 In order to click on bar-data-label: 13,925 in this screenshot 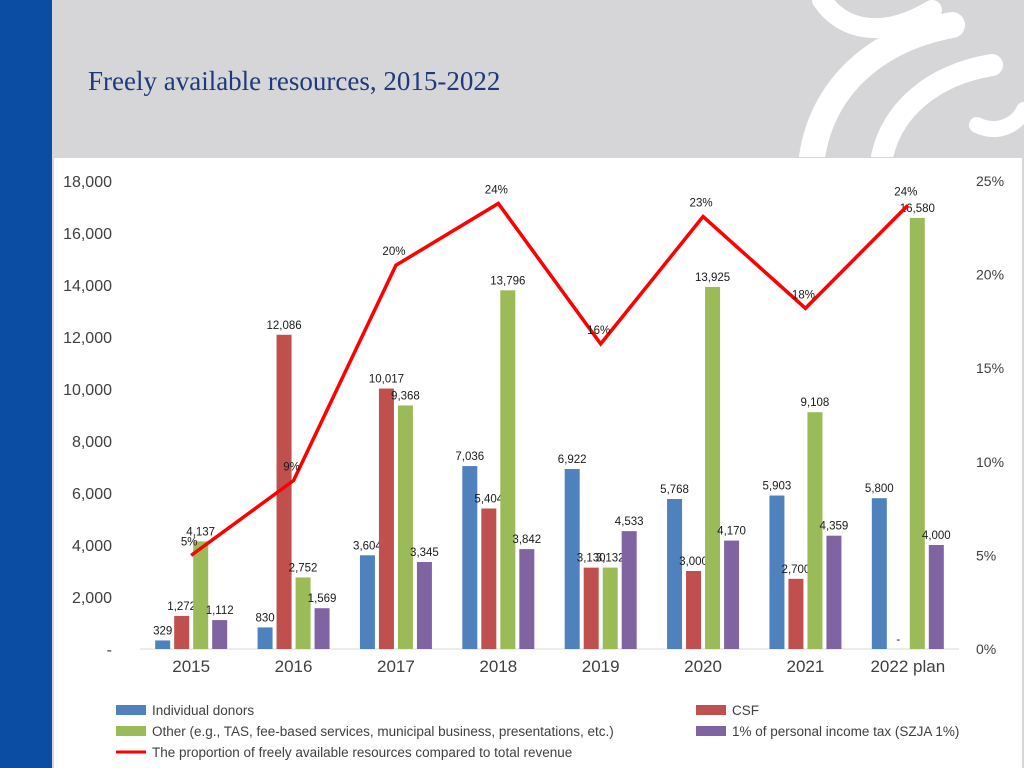, I will do `click(712, 278)`.